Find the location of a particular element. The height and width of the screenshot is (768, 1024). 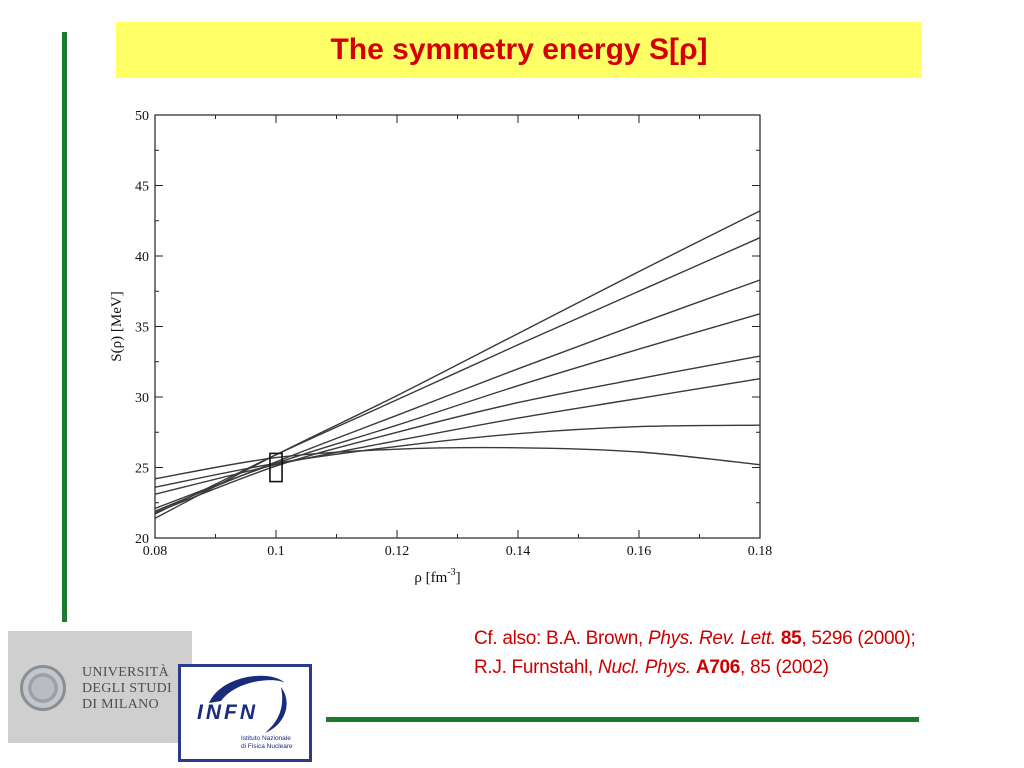

slide-title-banner: The symmetry energy S[ρ] is located at coordinates (519, 50).